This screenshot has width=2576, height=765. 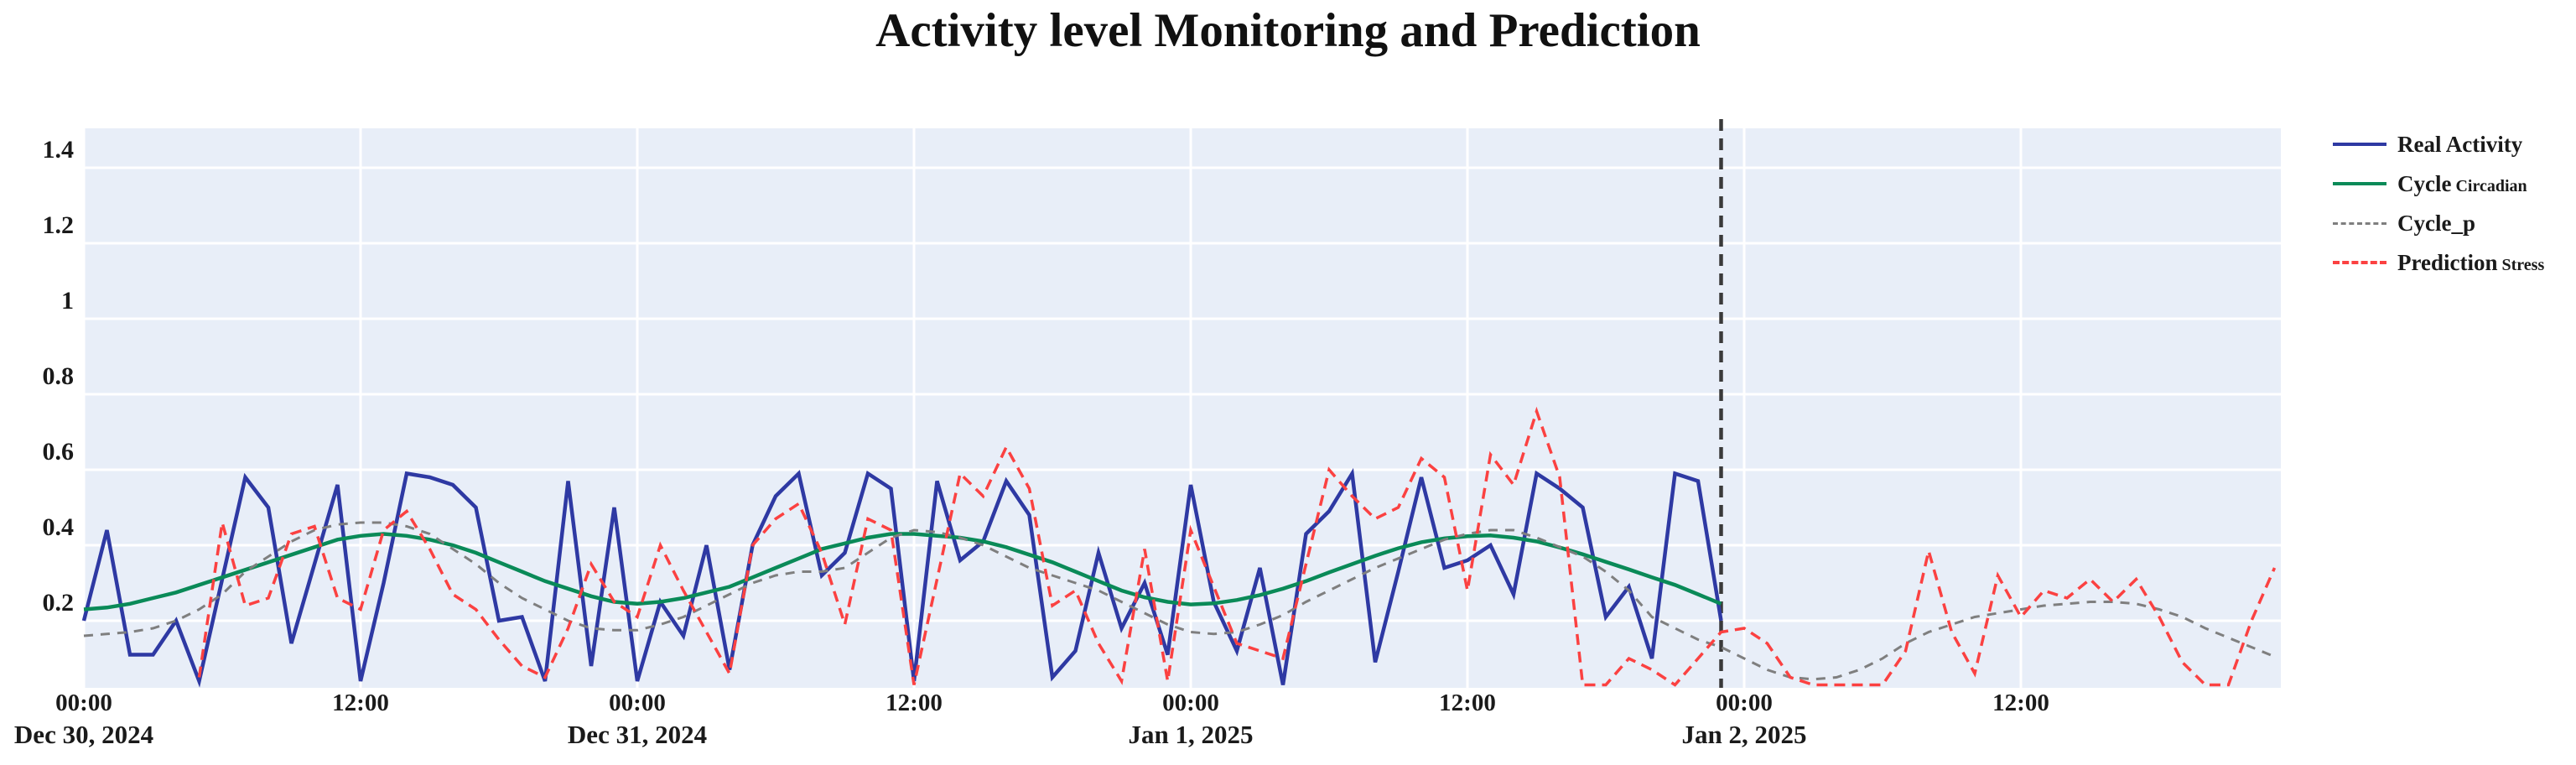 I want to click on legend-line-cycle-p-icon, so click(x=2359, y=223).